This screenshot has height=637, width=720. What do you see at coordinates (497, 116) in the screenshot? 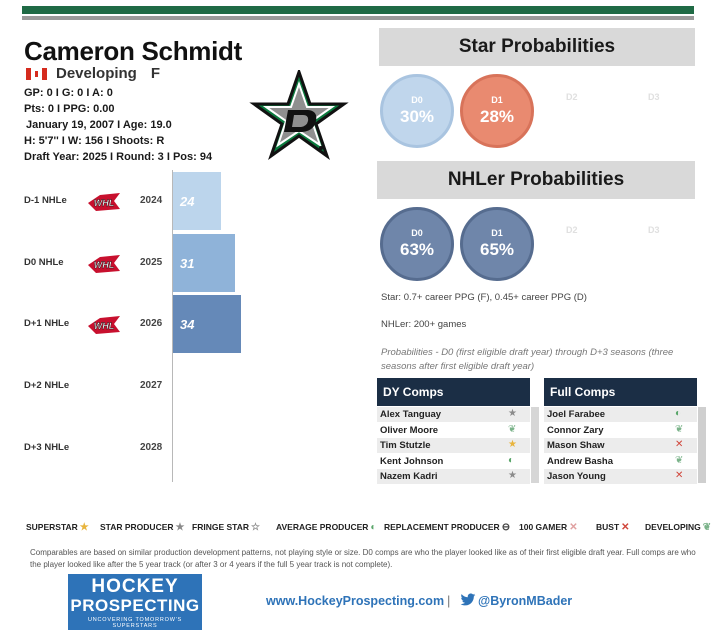
I see `circle-value: 28%` at bounding box center [497, 116].